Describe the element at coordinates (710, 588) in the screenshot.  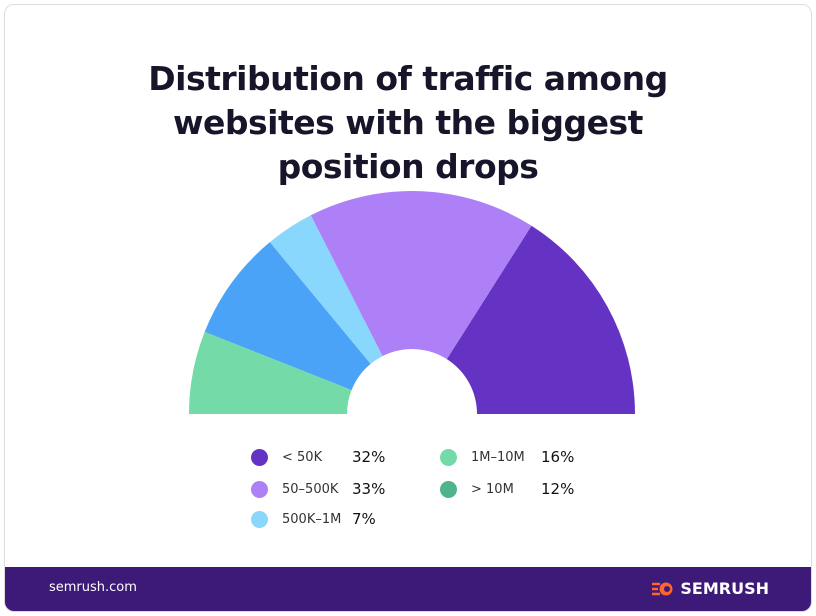
I see `semrush-logo: SEMRUSH` at that location.